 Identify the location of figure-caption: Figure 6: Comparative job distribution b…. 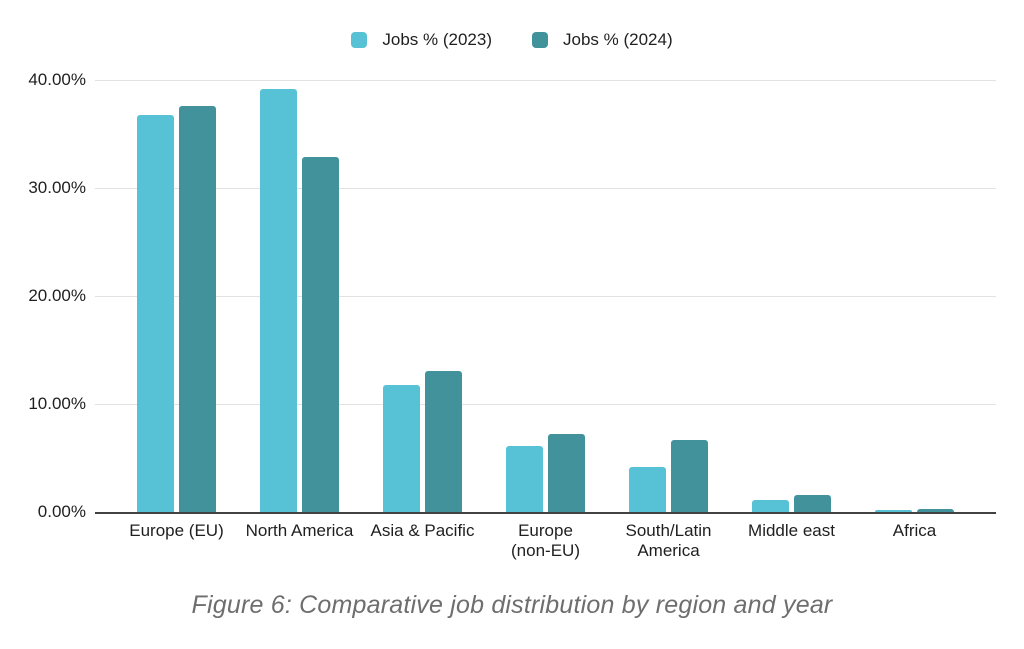
(512, 605).